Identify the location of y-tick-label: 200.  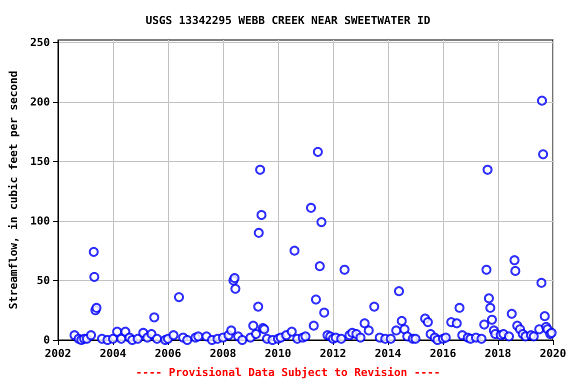
(40, 101).